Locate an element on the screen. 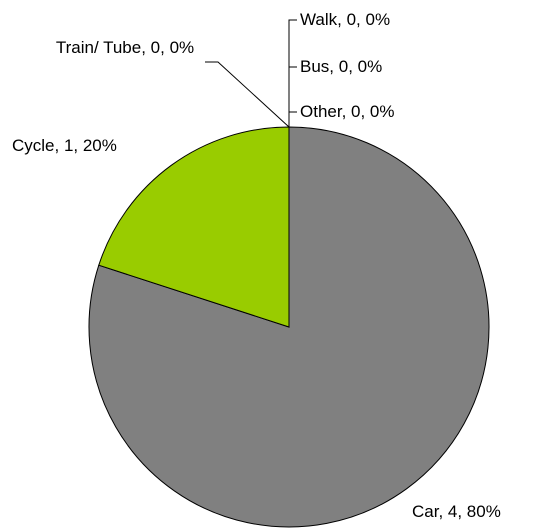 The image size is (543, 530). data-label: Cycle, 1, 20% is located at coordinates (64, 145).